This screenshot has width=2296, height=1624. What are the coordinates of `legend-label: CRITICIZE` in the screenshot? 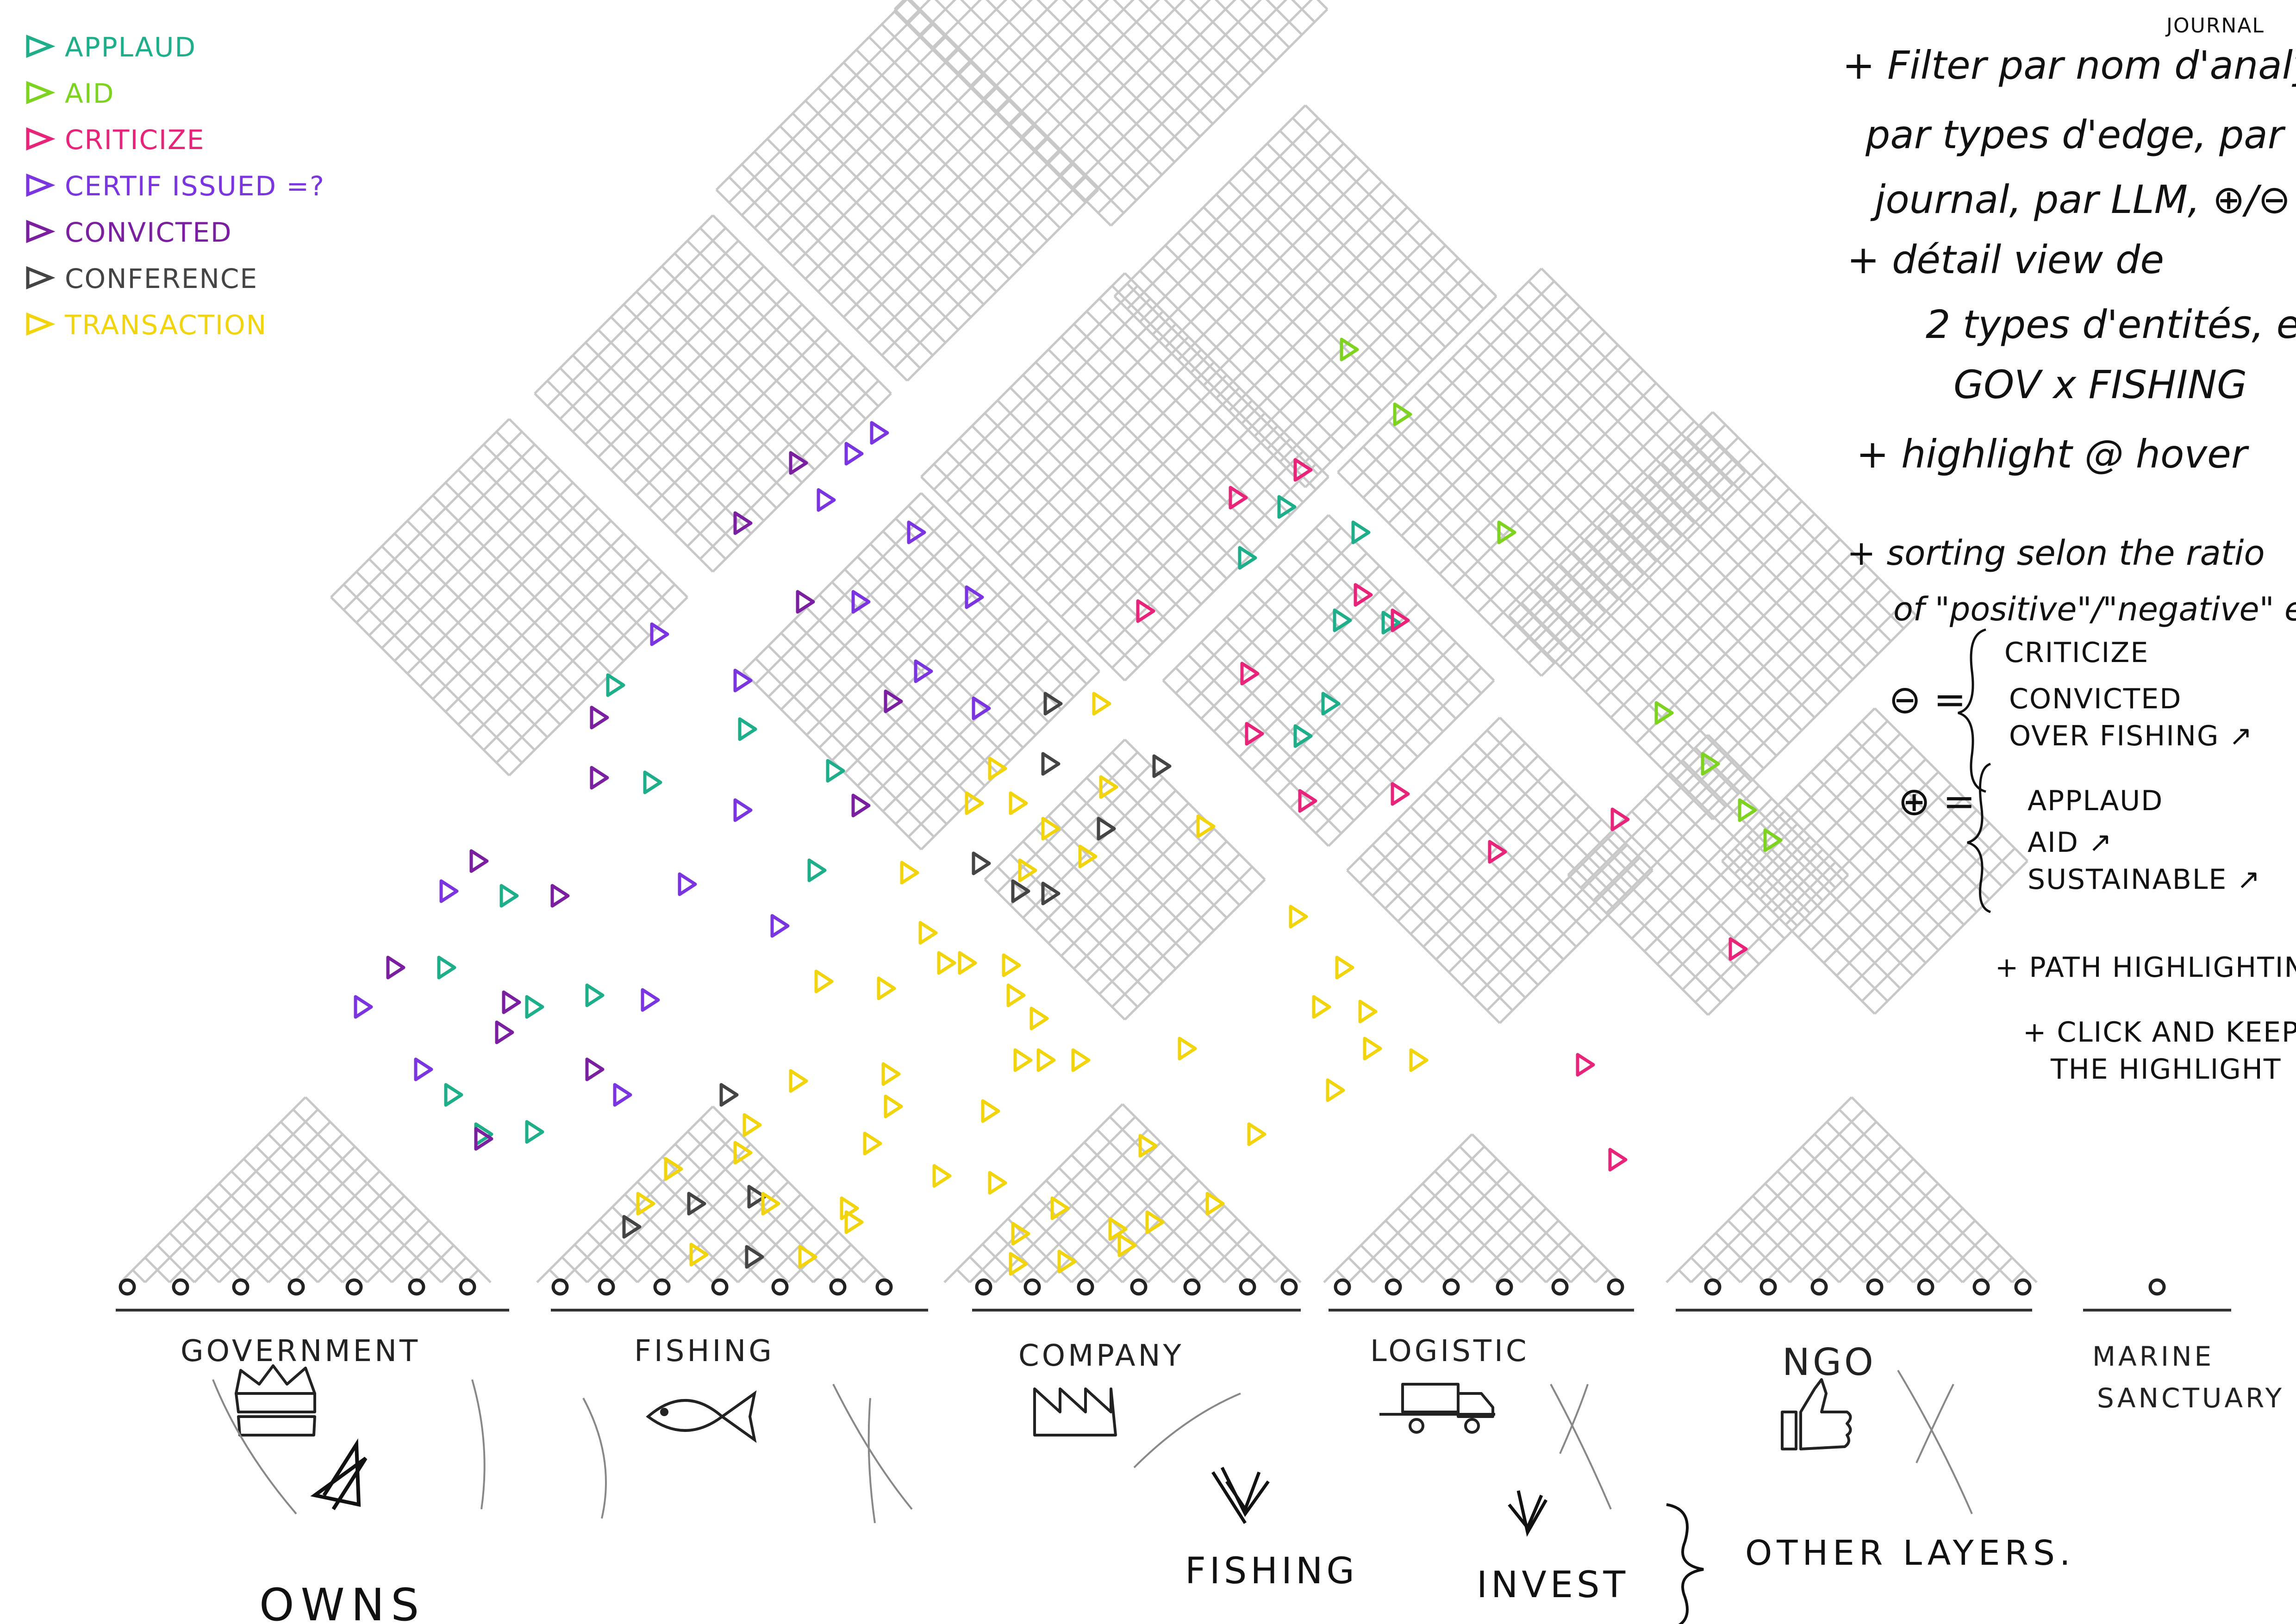 It's located at (135, 140).